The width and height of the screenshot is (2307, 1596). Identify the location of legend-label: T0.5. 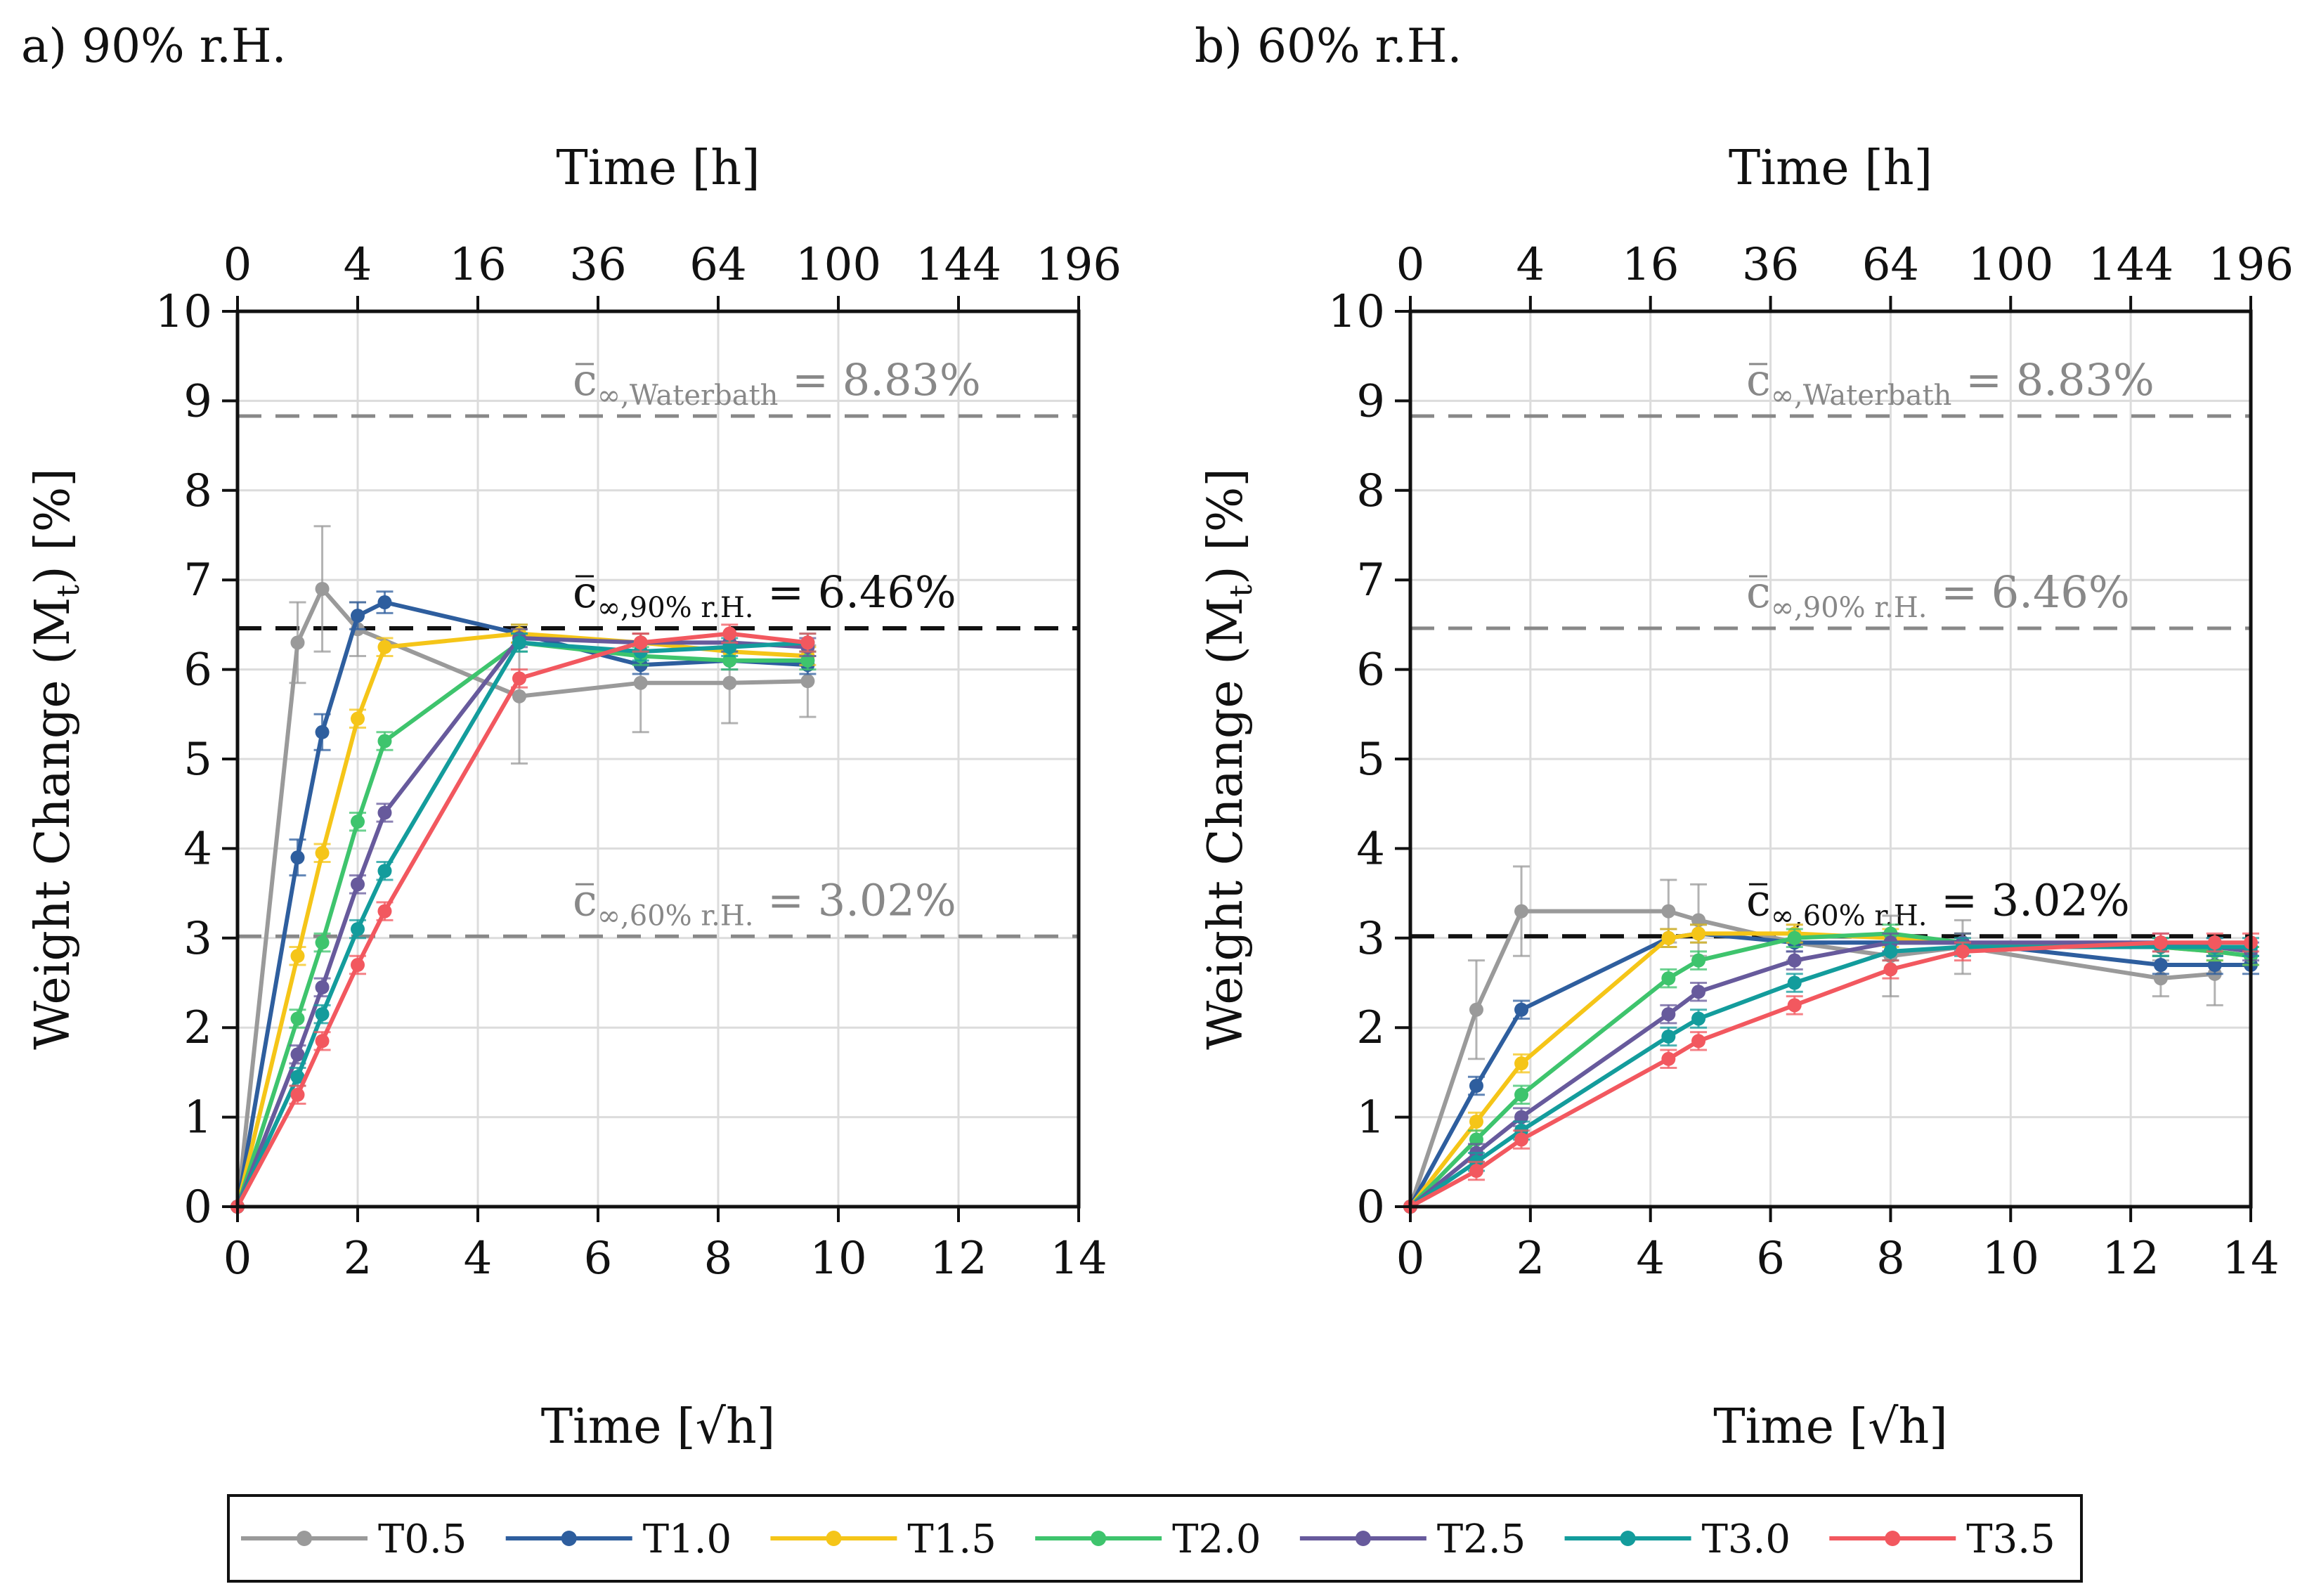
(422, 1539).